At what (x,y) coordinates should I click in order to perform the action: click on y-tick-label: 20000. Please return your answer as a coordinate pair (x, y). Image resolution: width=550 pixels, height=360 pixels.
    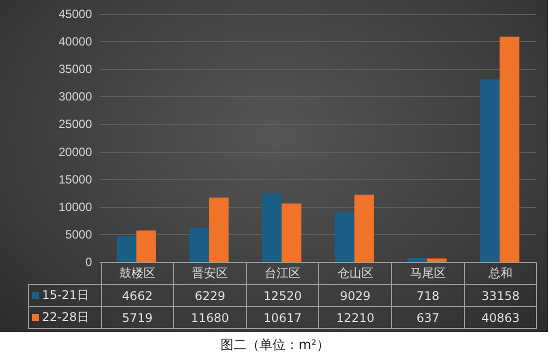
    Looking at the image, I should click on (75, 151).